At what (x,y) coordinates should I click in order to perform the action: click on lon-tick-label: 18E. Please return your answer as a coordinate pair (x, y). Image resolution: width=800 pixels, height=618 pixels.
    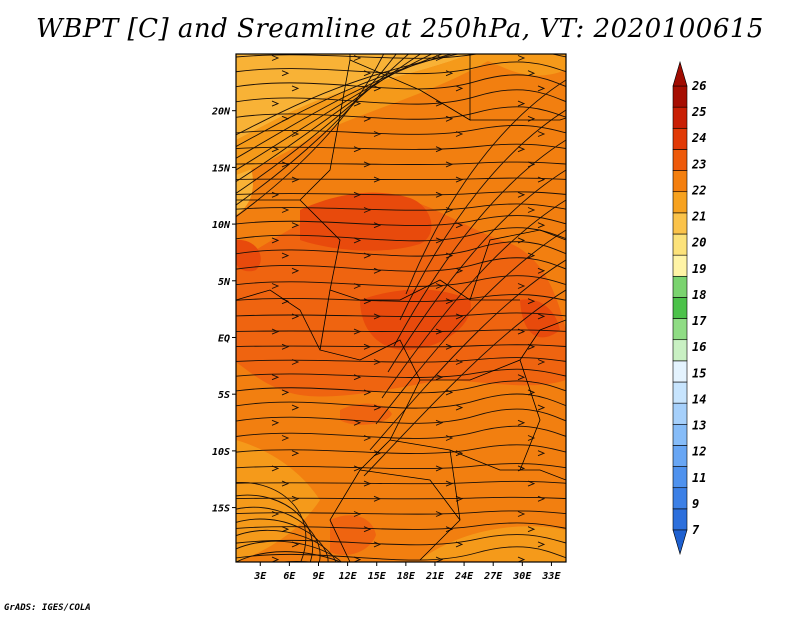
    Looking at the image, I should click on (406, 576).